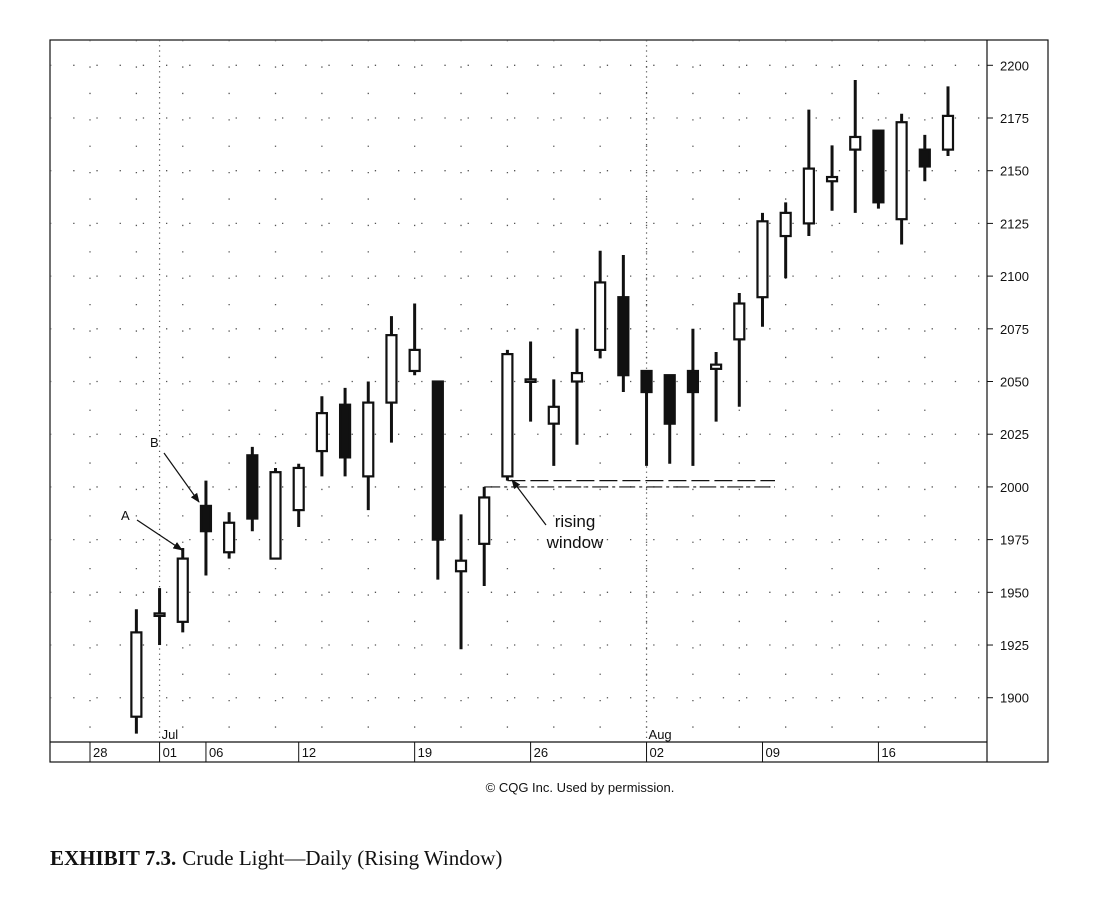 Image resolution: width=1100 pixels, height=916 pixels. Describe the element at coordinates (657, 752) in the screenshot. I see `x-tick-label: 02` at that location.